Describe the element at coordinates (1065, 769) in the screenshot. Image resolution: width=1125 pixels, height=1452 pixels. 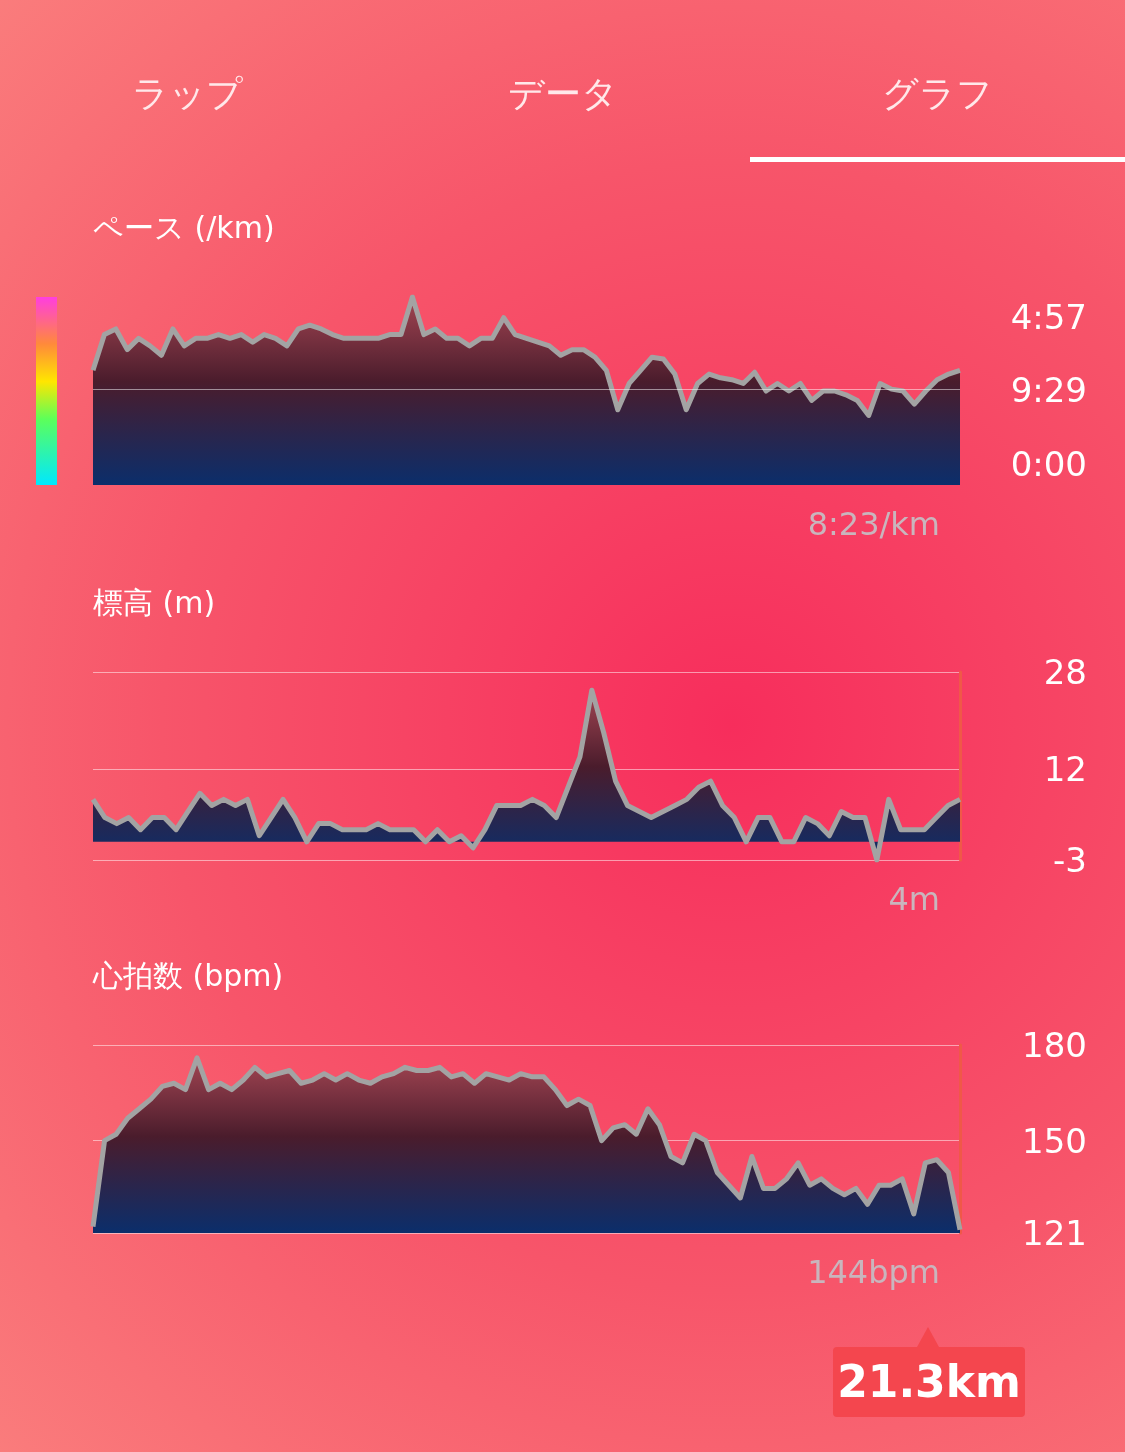
I see `y-tick-label: 12` at that location.